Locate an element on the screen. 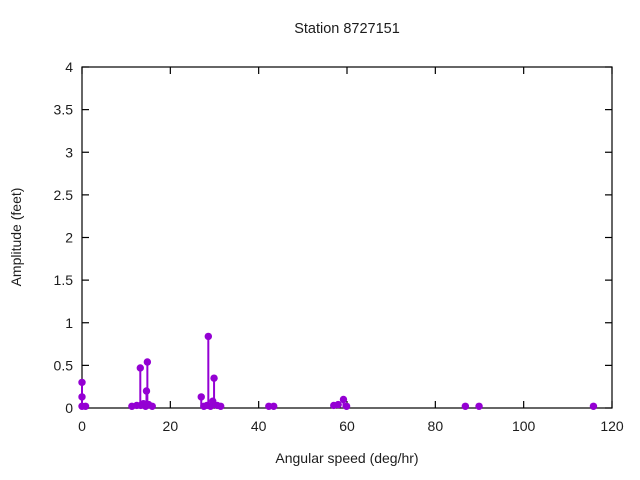 This screenshot has height=480, width=640. x-tick-label: 100 is located at coordinates (524, 426).